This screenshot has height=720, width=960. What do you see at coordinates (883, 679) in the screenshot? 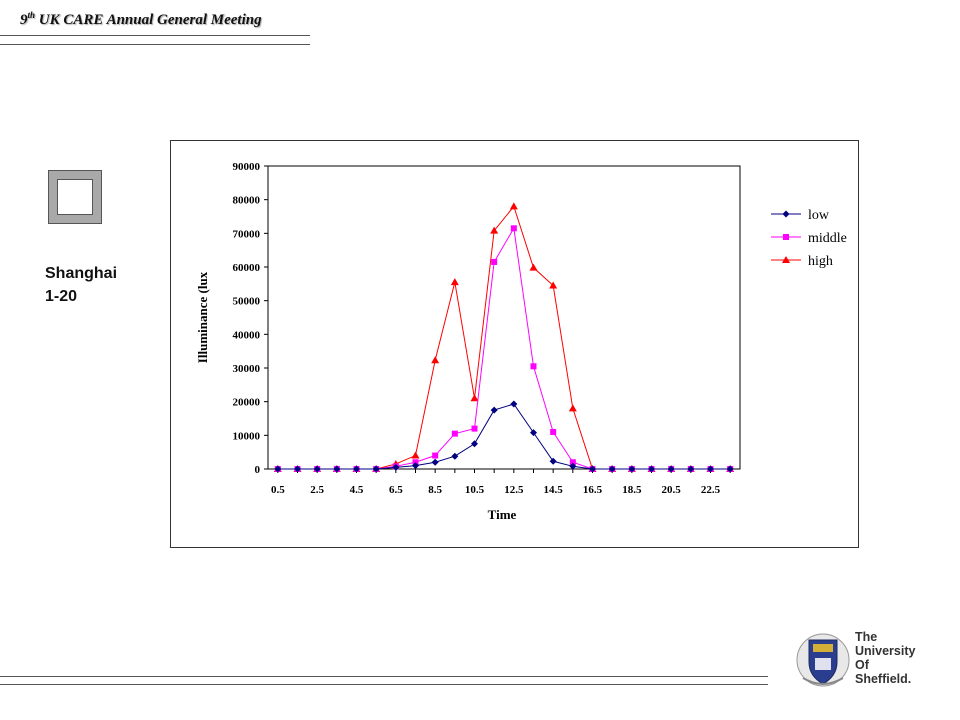
I see `university-name-line4: Sheffield.` at bounding box center [883, 679].